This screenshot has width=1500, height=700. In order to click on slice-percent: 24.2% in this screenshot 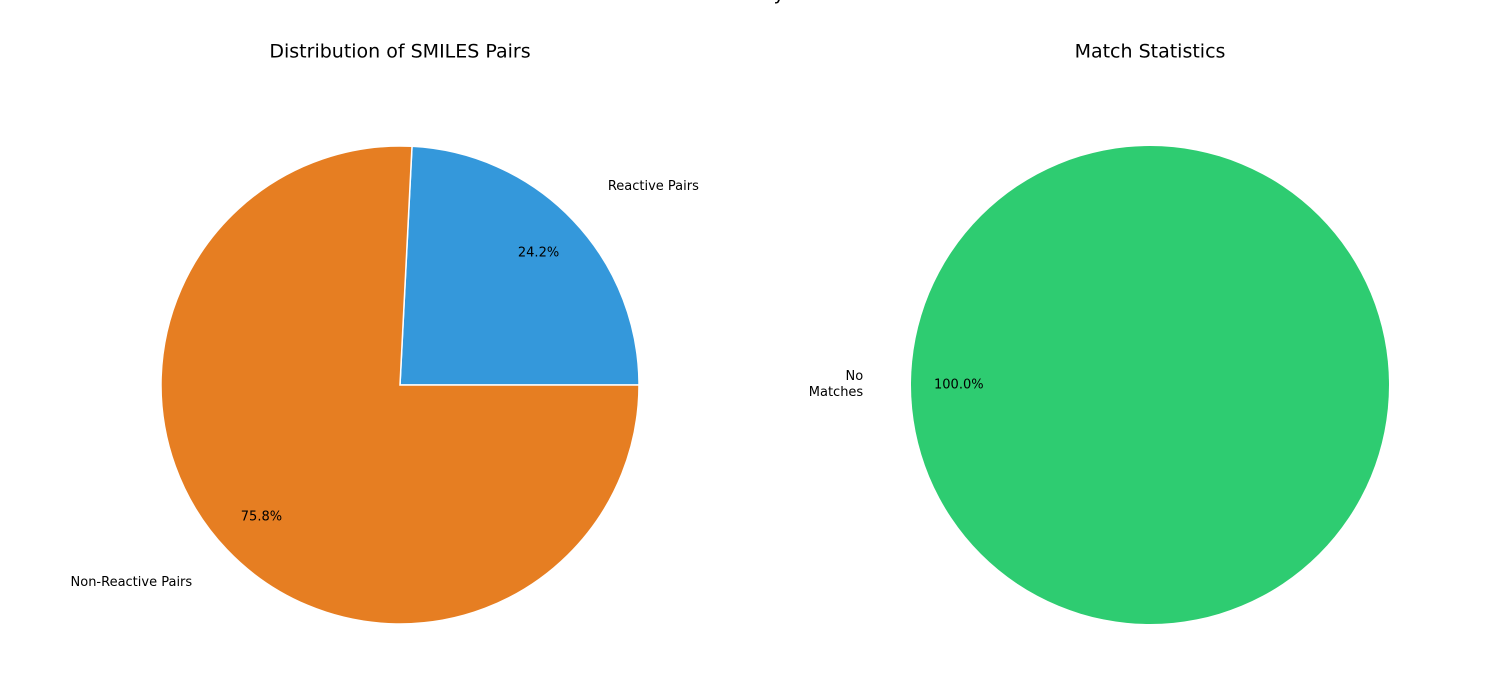, I will do `click(538, 253)`.